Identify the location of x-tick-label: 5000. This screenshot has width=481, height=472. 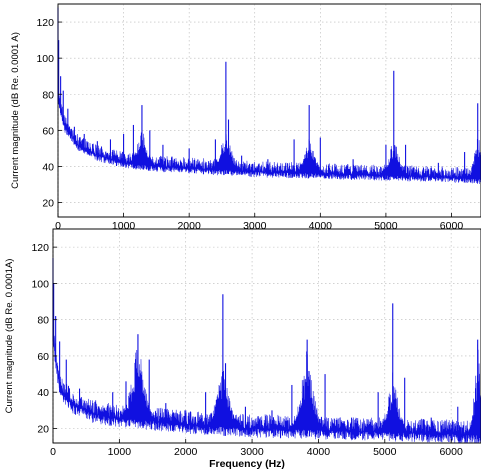
(385, 452).